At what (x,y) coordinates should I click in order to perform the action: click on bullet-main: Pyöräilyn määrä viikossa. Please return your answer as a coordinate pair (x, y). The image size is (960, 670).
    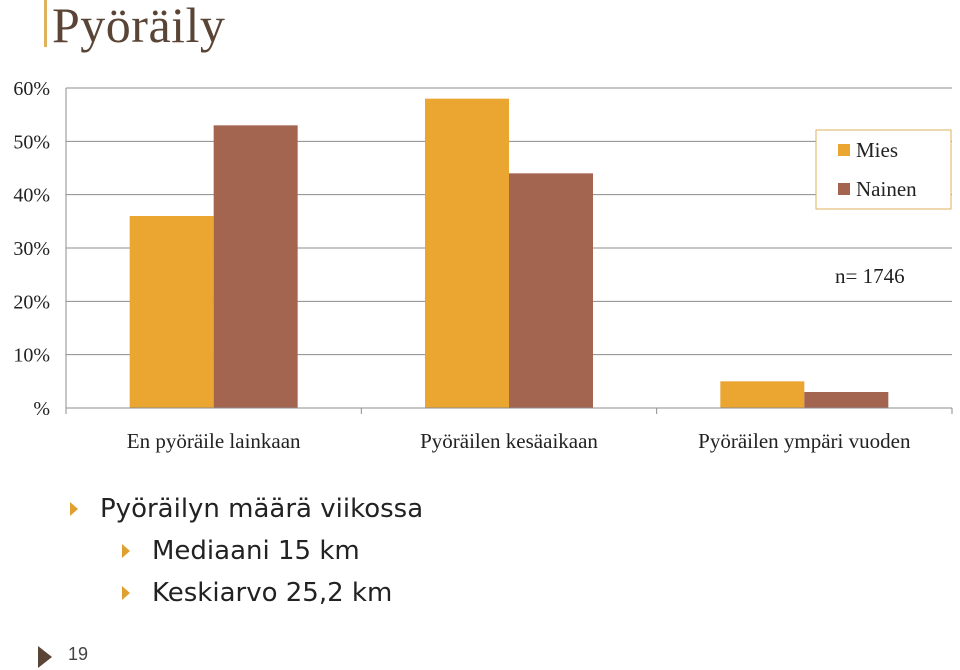
    Looking at the image, I should click on (246, 509).